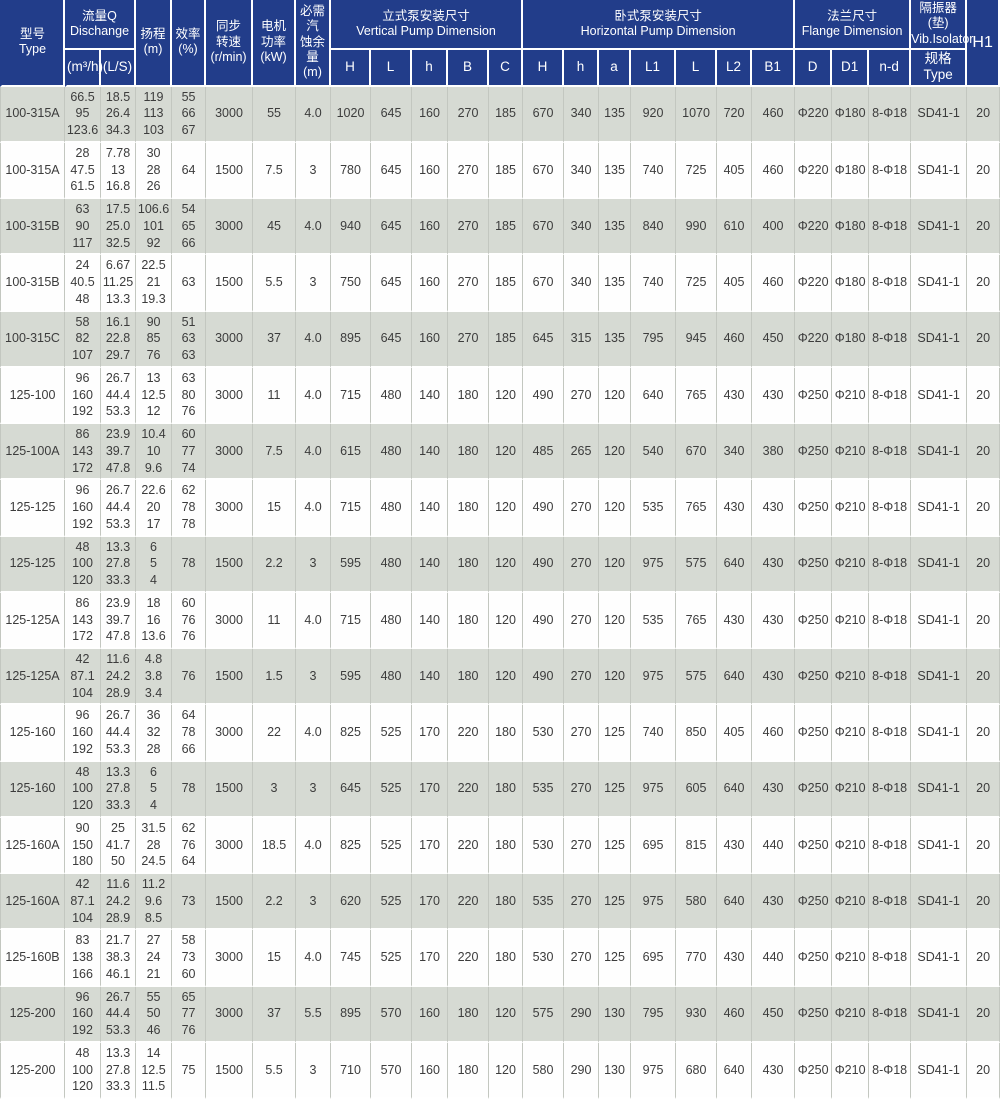 Image resolution: width=1000 pixels, height=1099 pixels. I want to click on cell: Φ250, so click(814, 508).